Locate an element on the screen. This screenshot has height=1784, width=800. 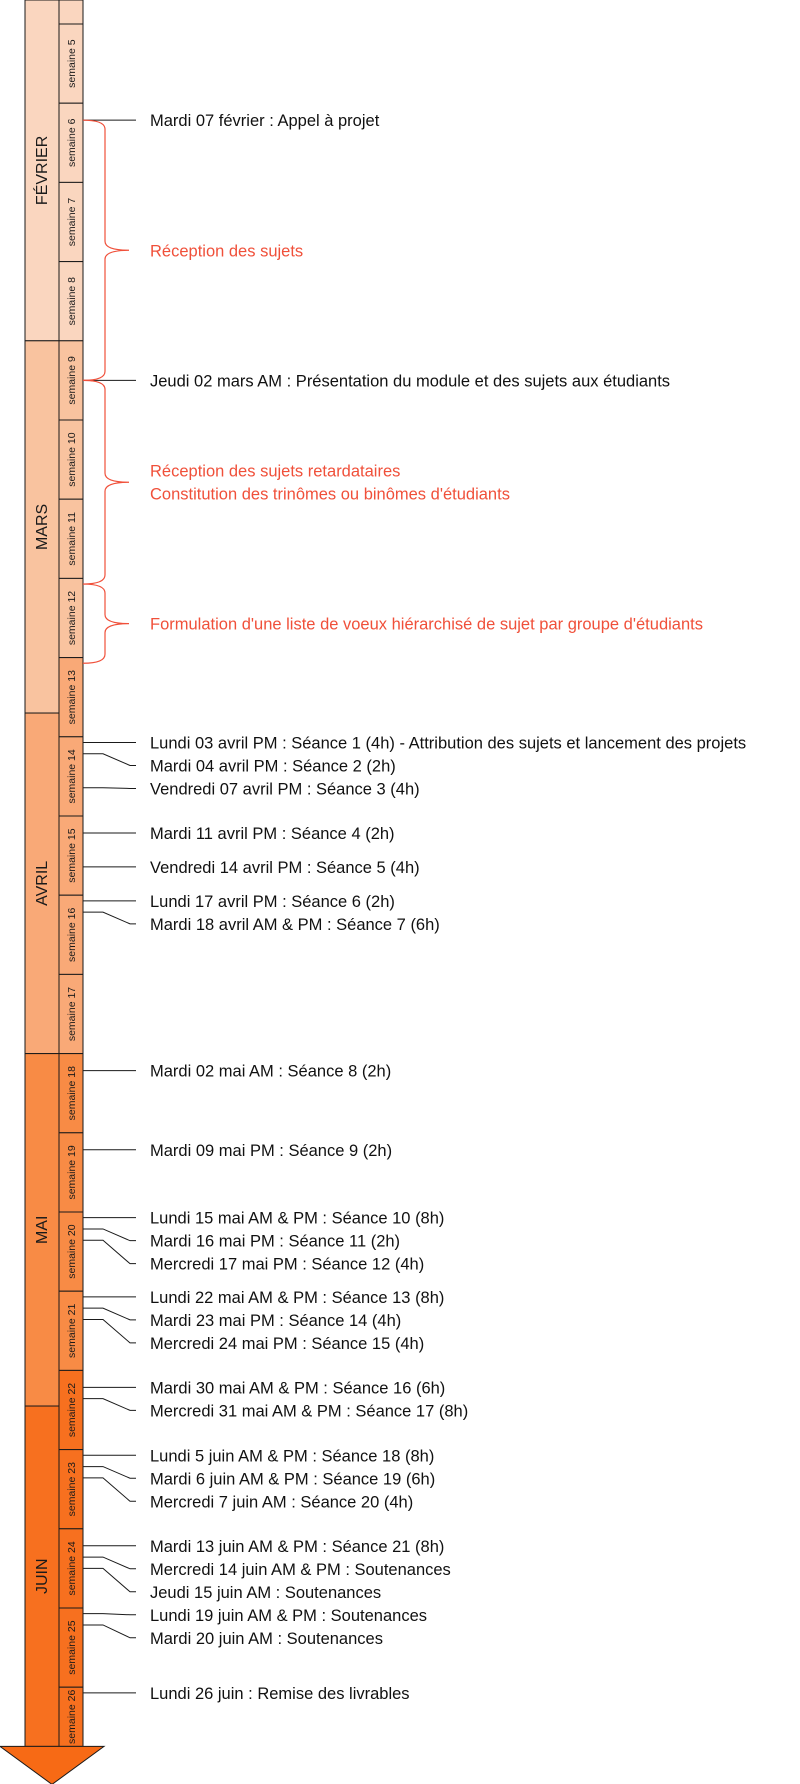
event-label: Lundi 15 mai AM & PM : Séance 10 (8h) is located at coordinates (297, 1219).